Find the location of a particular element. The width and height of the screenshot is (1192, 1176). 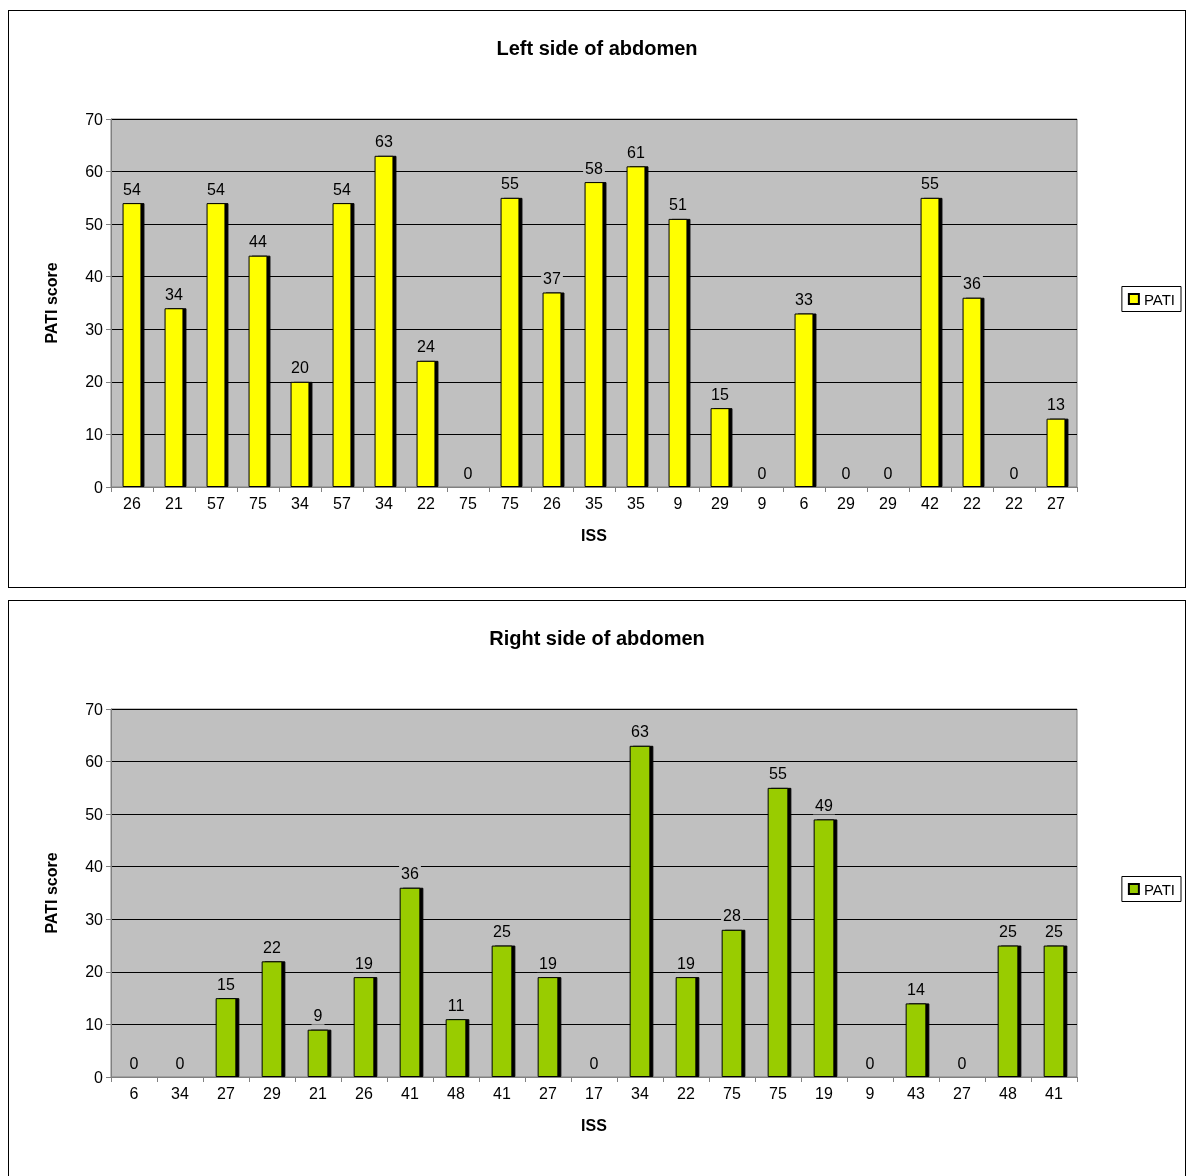

x-tick-label: 19 is located at coordinates (824, 1093).